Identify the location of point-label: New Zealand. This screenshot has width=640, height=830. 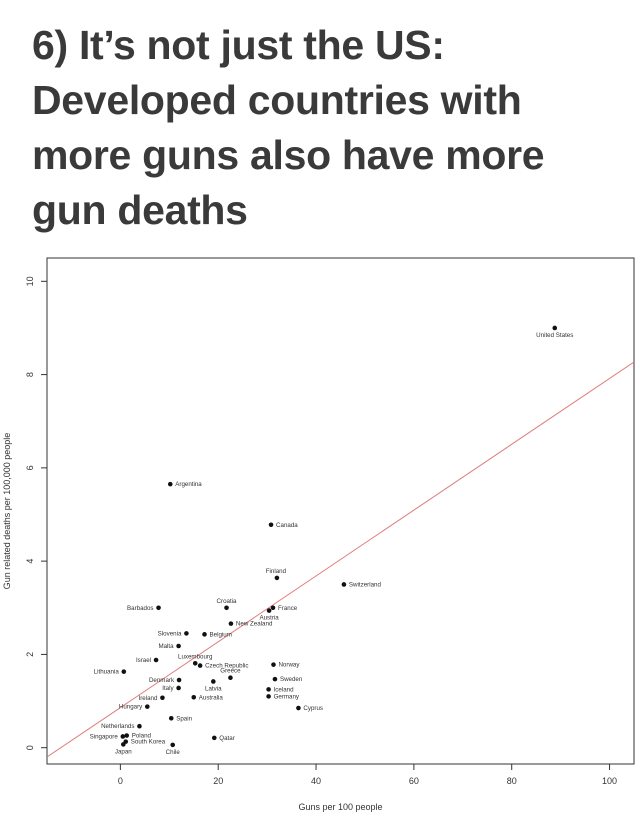
(254, 624).